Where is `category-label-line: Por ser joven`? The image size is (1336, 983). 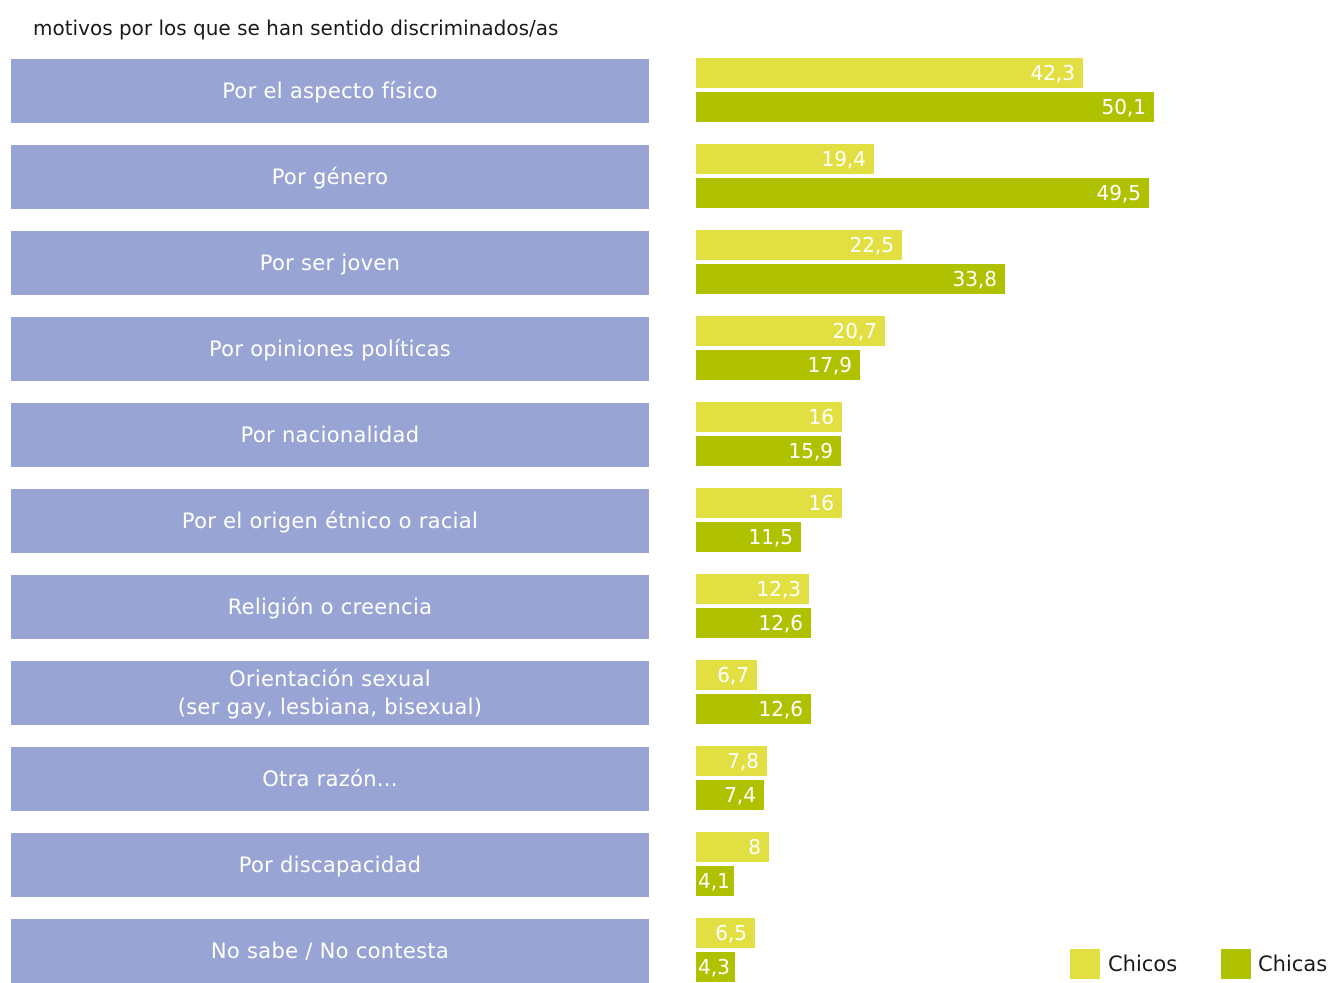 category-label-line: Por ser joven is located at coordinates (330, 263).